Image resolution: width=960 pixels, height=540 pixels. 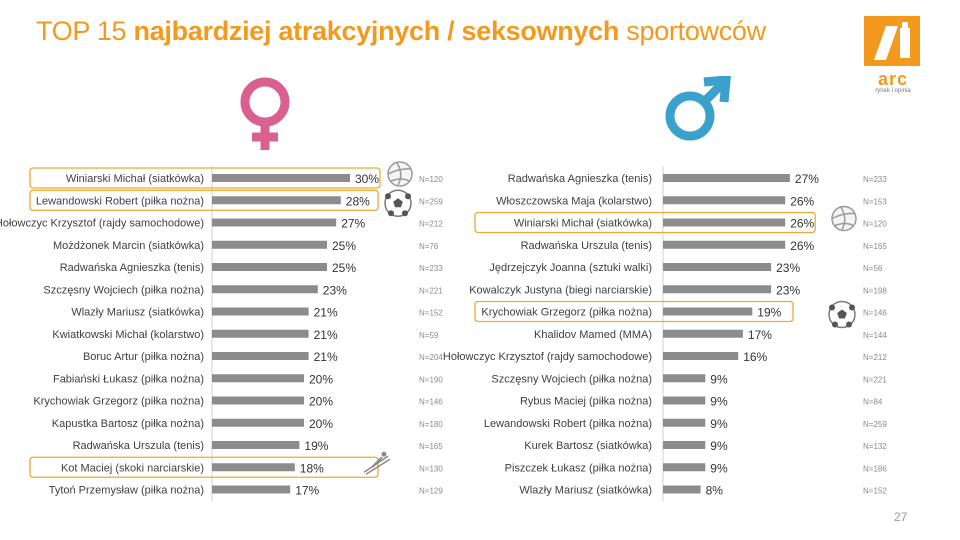 I want to click on page-number: 27, so click(x=901, y=517).